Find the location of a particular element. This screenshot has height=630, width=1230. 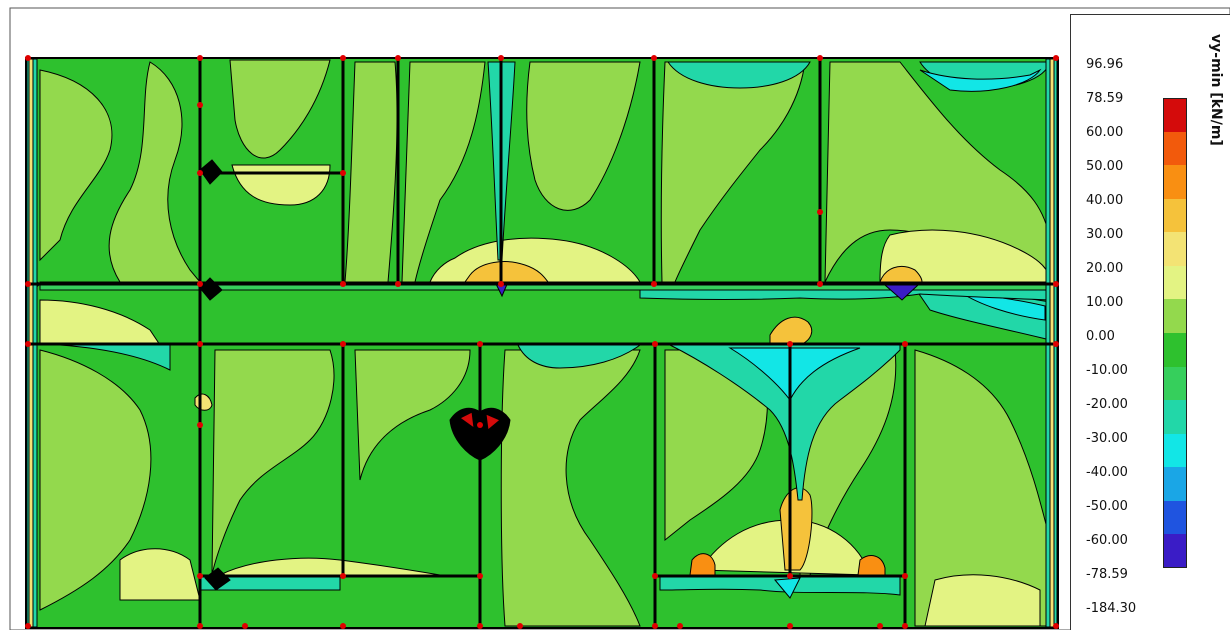

legend-label: -10.00 is located at coordinates (1107, 370).